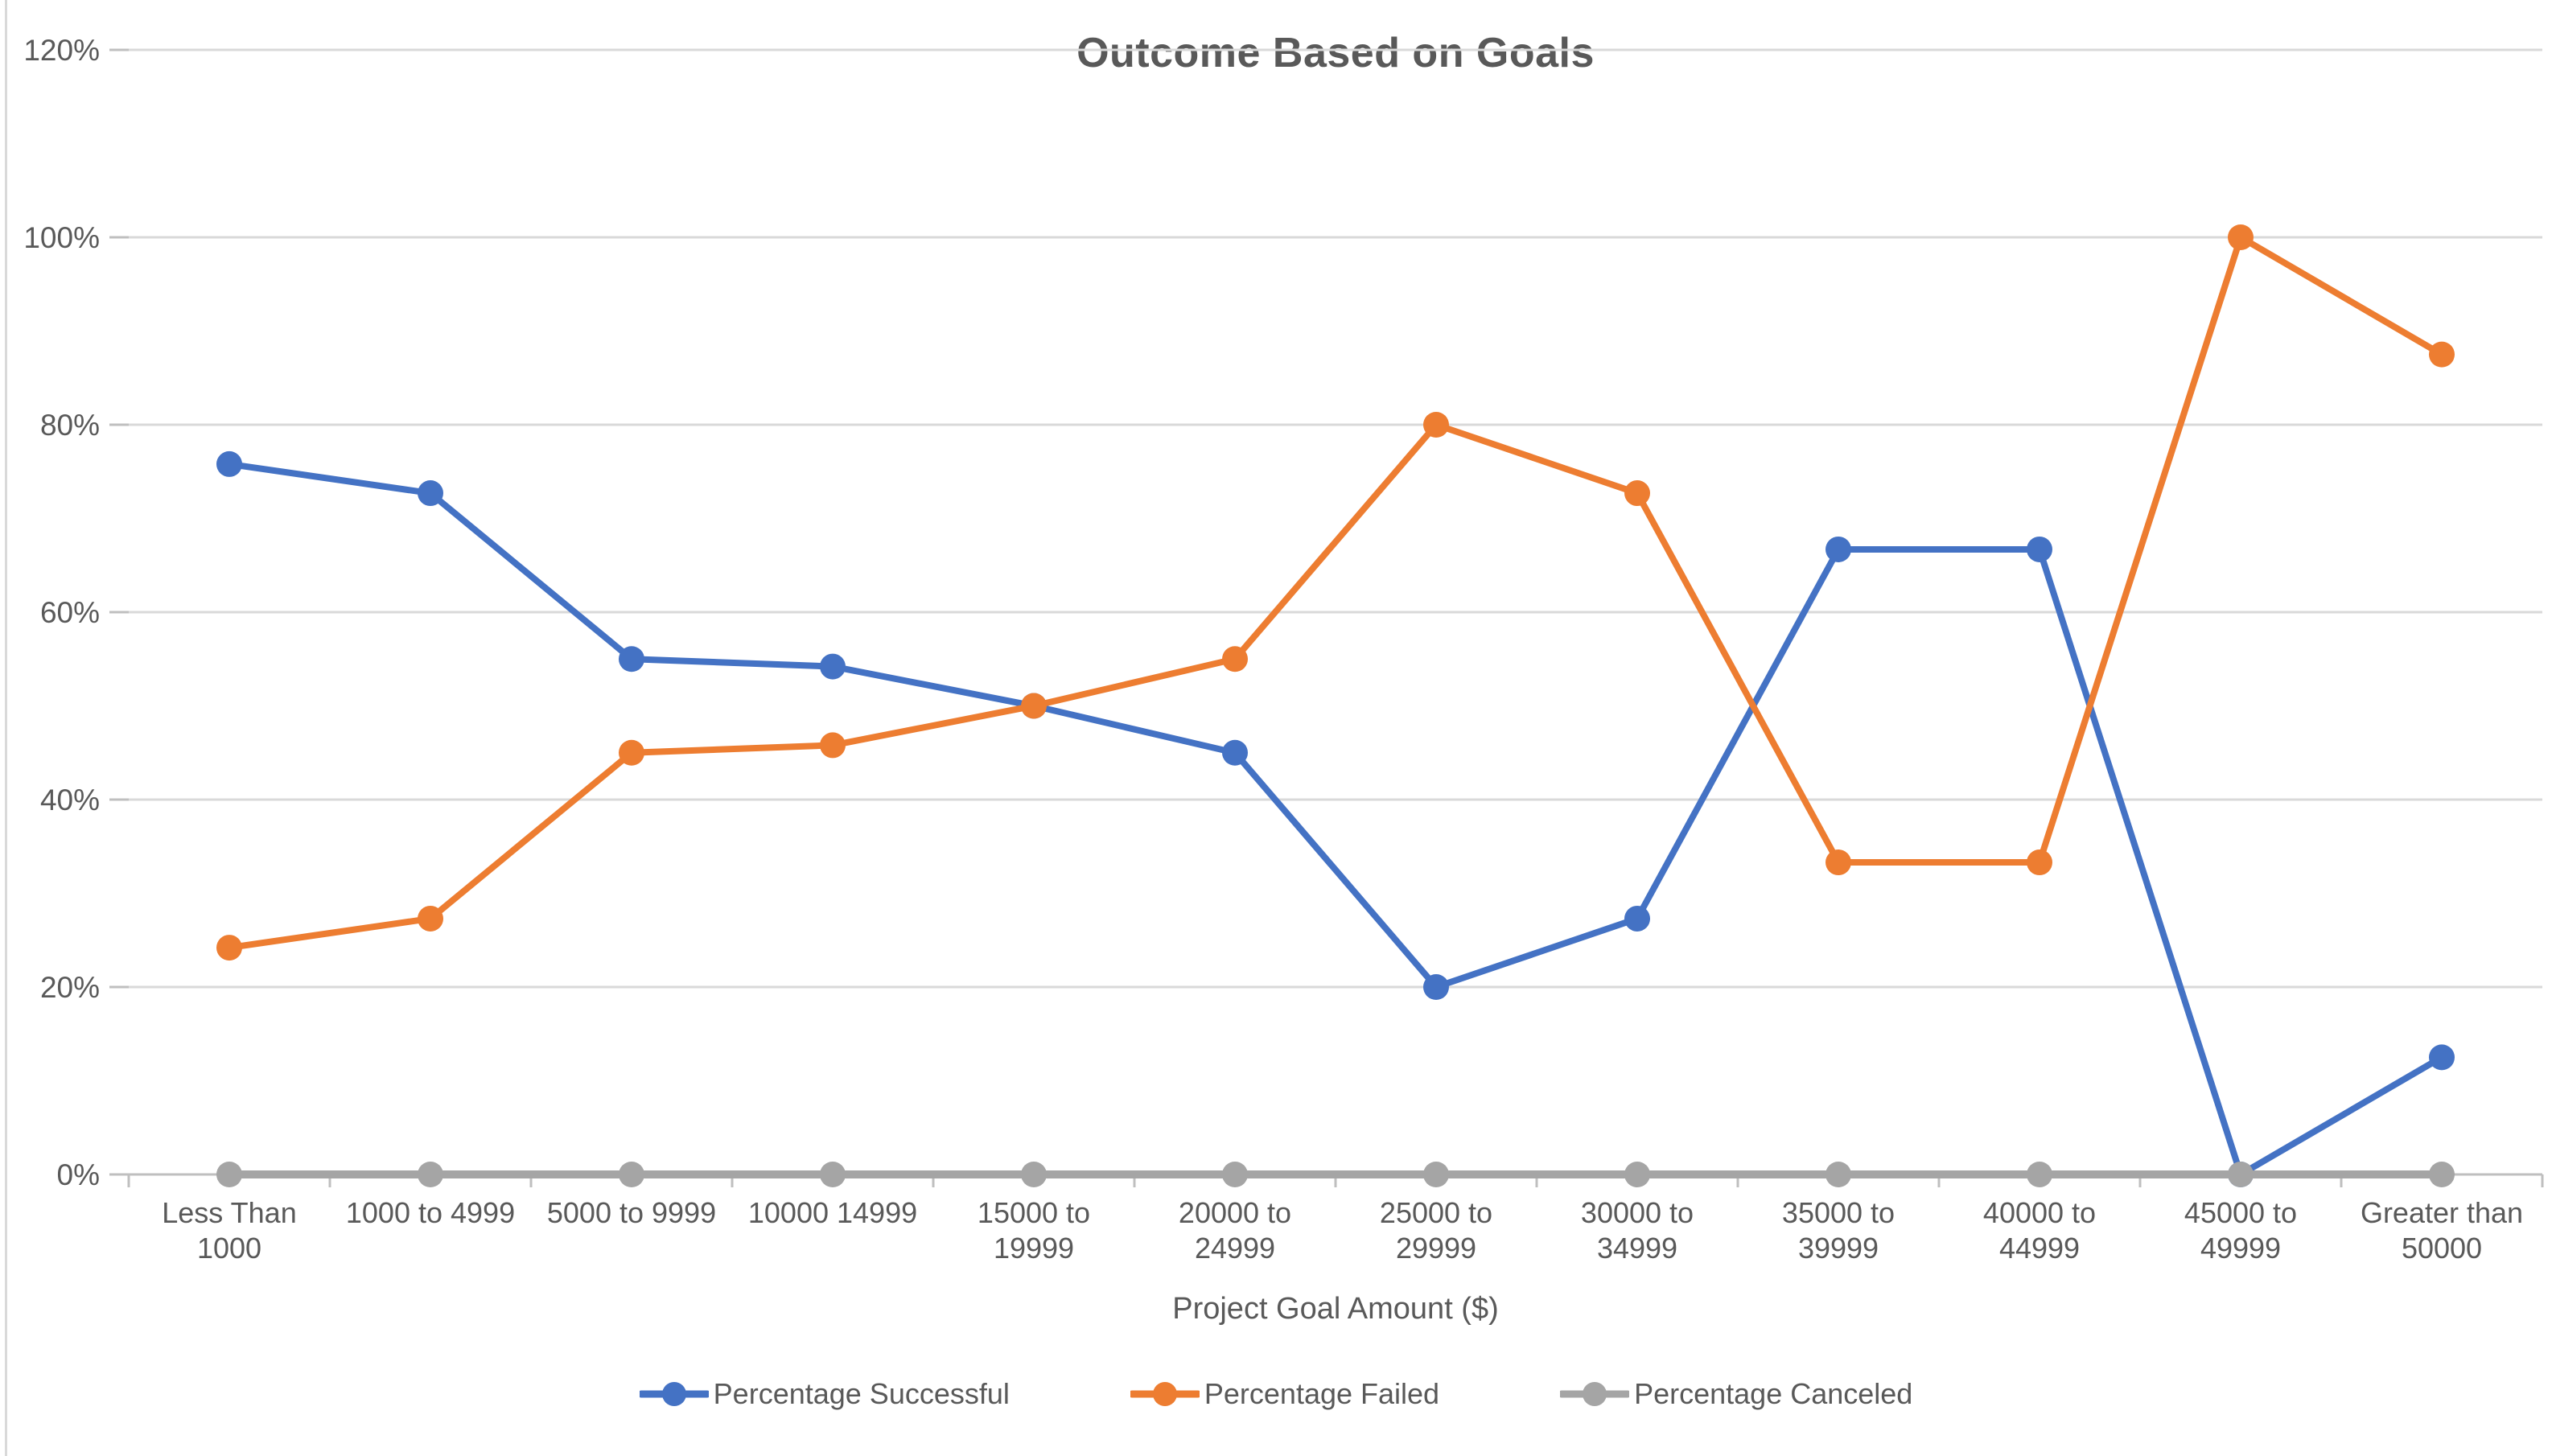  I want to click on legend-marker-successful-icon, so click(674, 1394).